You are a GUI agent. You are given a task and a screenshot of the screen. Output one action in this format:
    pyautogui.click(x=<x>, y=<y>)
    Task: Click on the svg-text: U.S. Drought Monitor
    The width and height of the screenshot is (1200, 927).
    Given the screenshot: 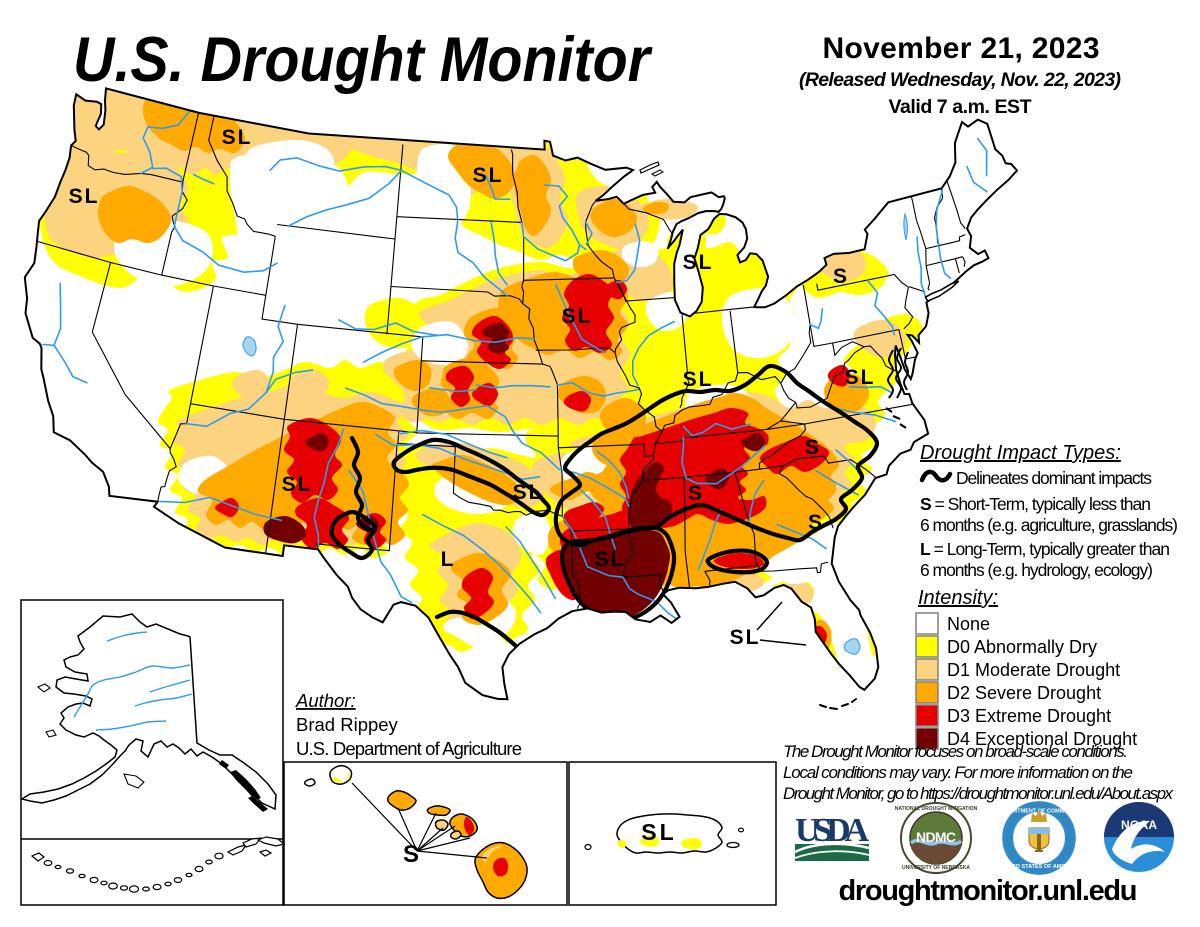 What is the action you would take?
    pyautogui.click(x=363, y=60)
    